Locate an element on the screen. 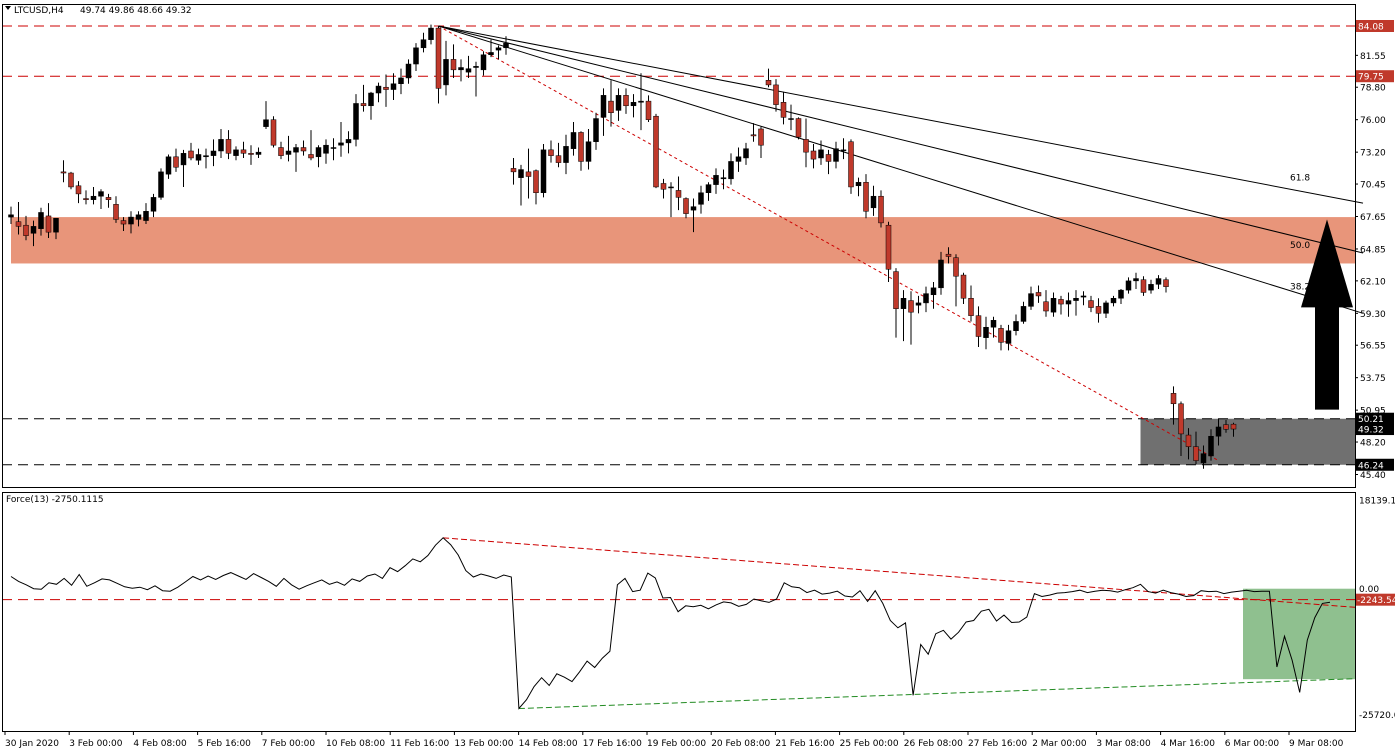 The image size is (1395, 753). x-tick-label: 4 Mar 16:00 is located at coordinates (1188, 744).